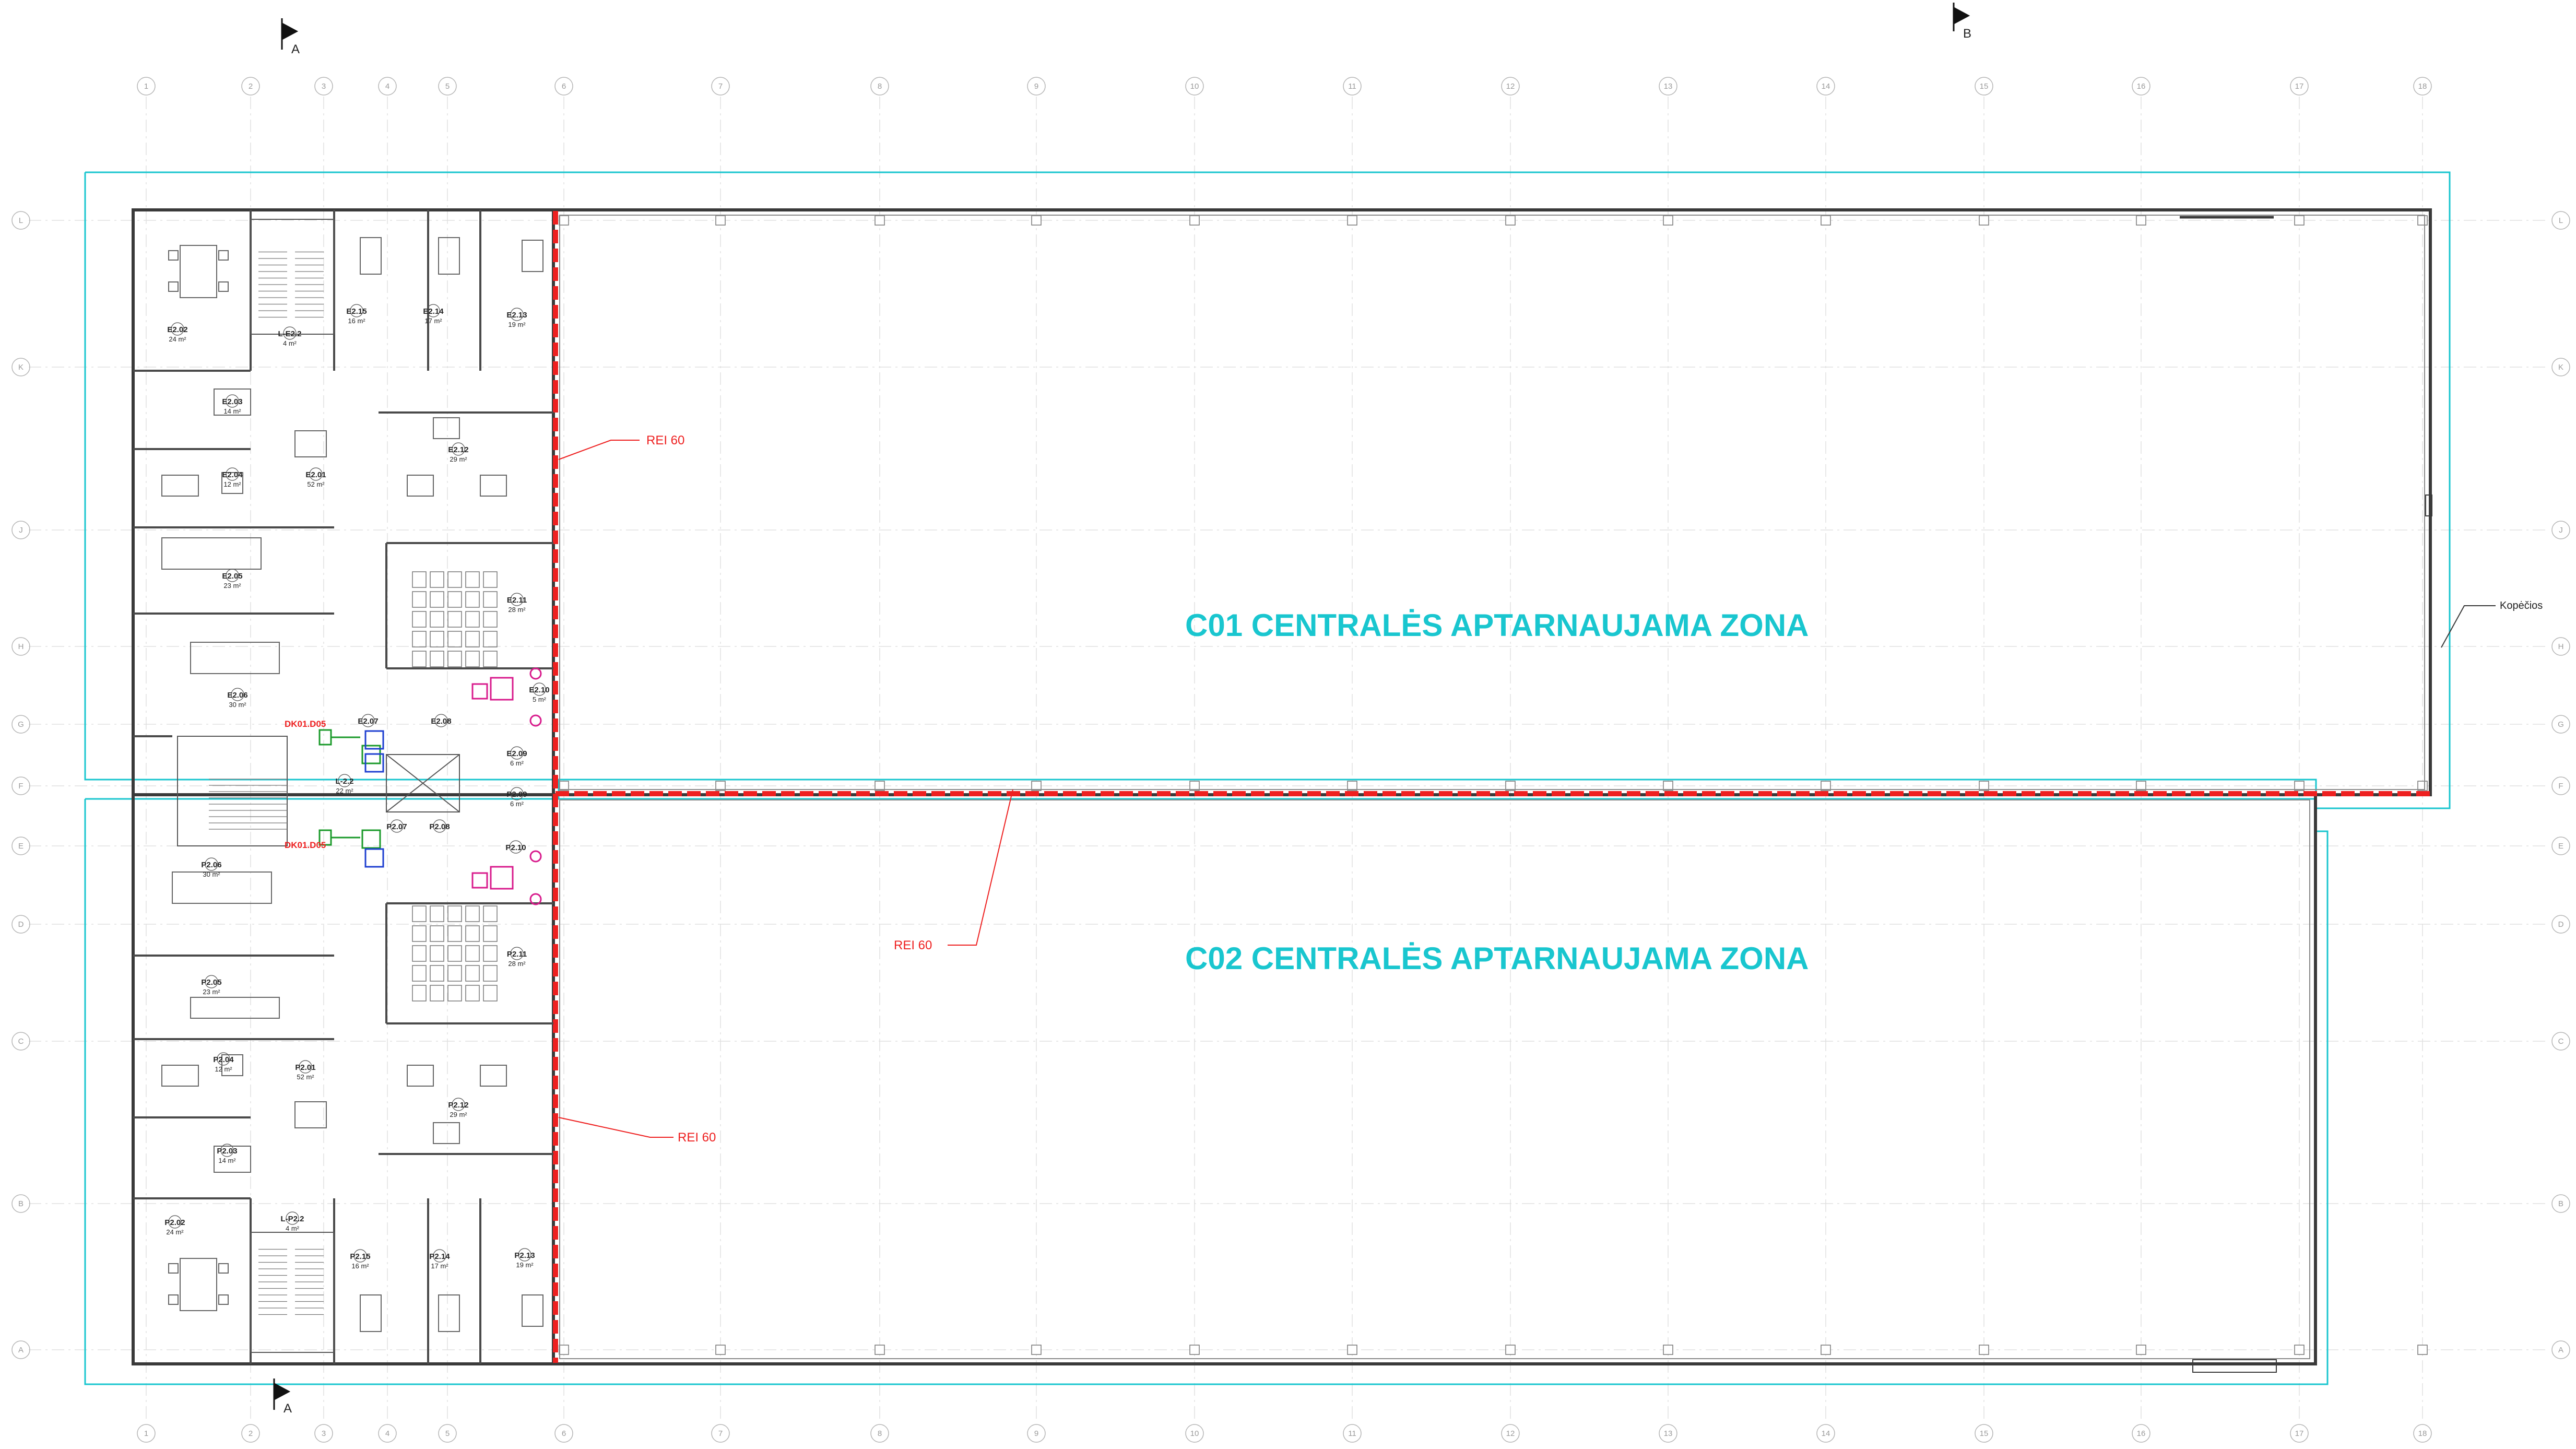 The image size is (2576, 1449). Describe the element at coordinates (356, 311) in the screenshot. I see `room-code: E2.15` at that location.